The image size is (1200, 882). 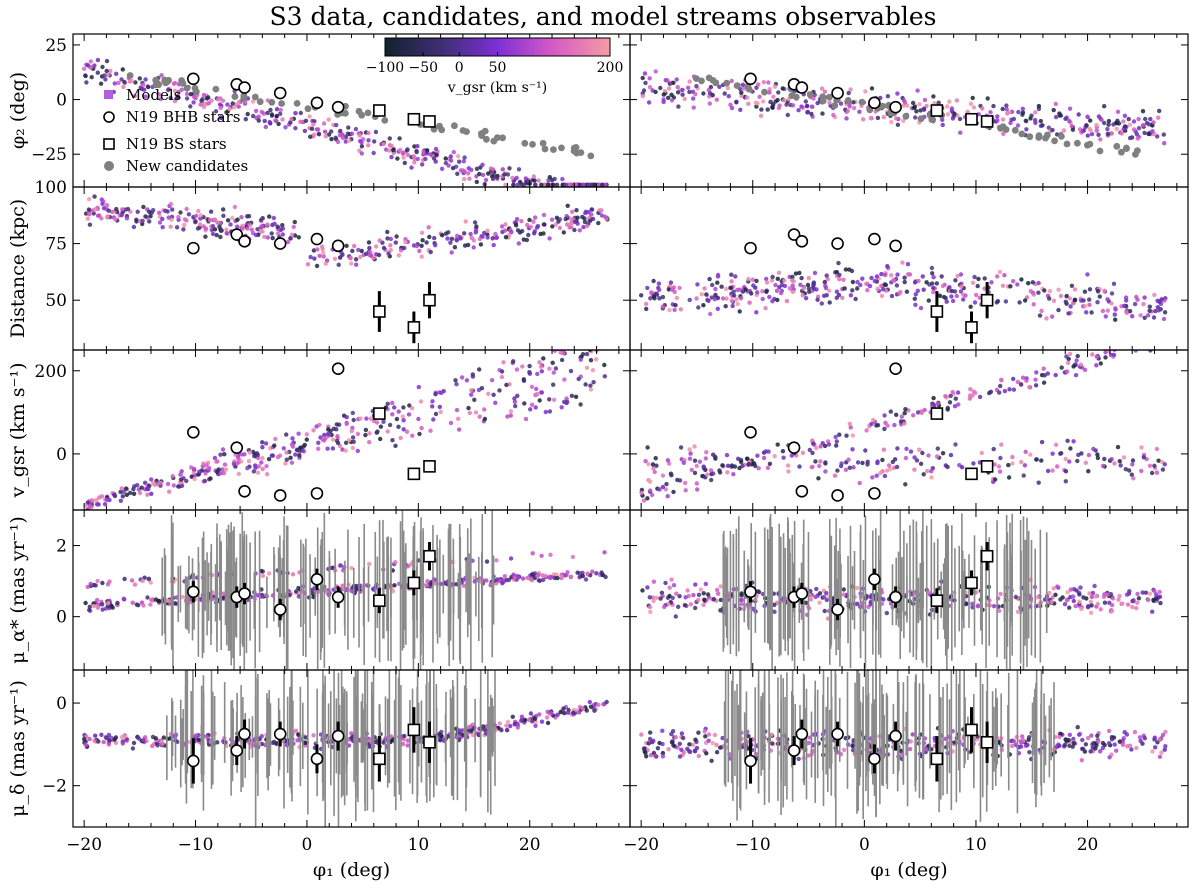 What do you see at coordinates (823, 241) in the screenshot?
I see `bhb-points-r1-c1` at bounding box center [823, 241].